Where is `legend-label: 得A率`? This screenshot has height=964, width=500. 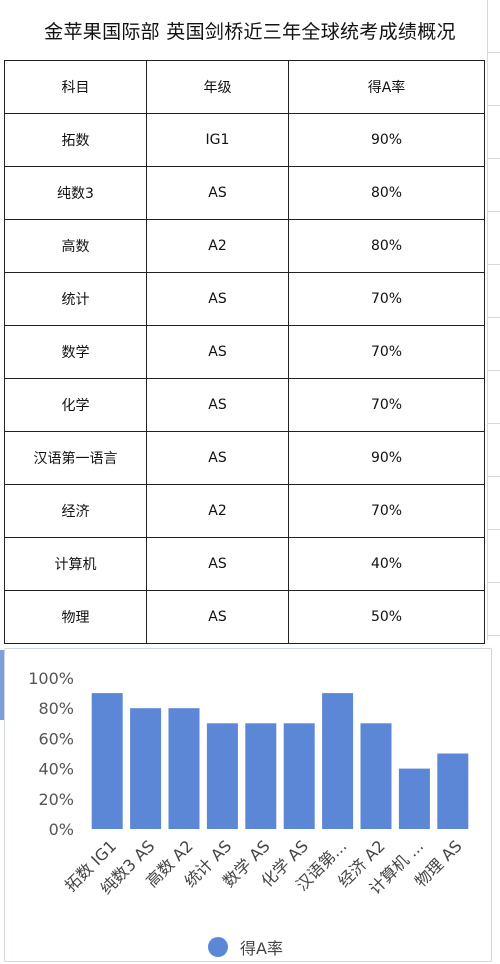 legend-label: 得A率 is located at coordinates (261, 948).